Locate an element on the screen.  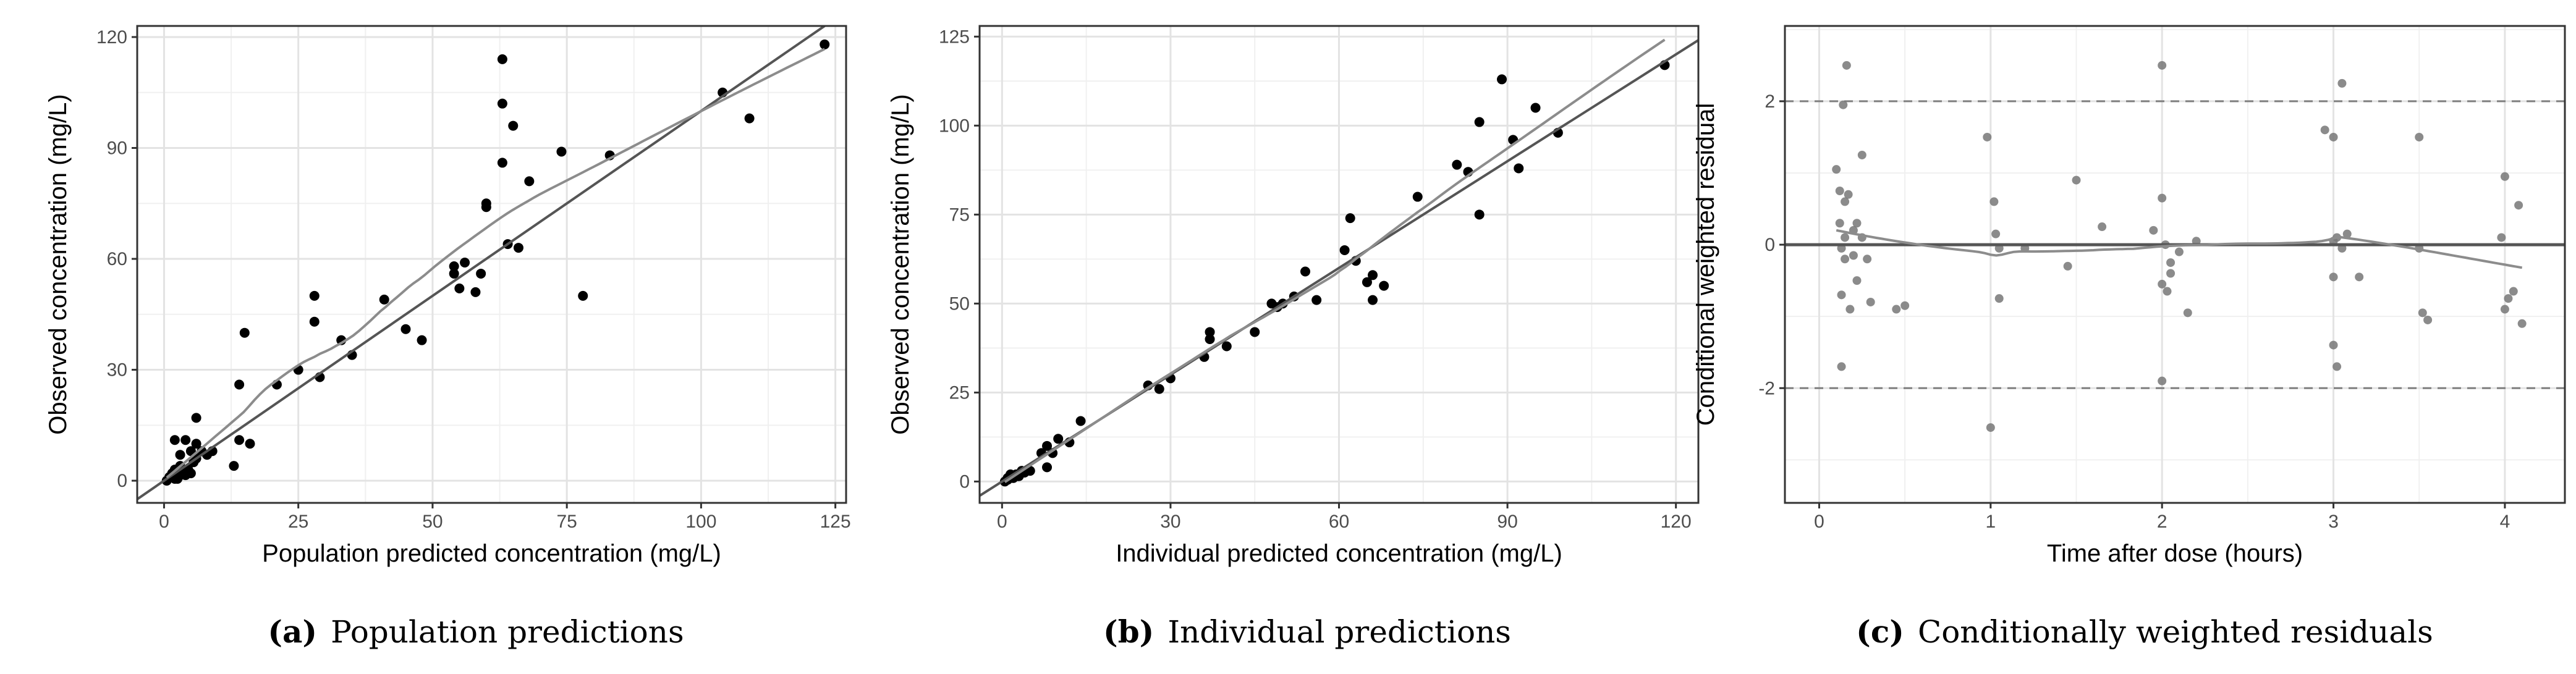
y-tick-label: 120 is located at coordinates (111, 37).